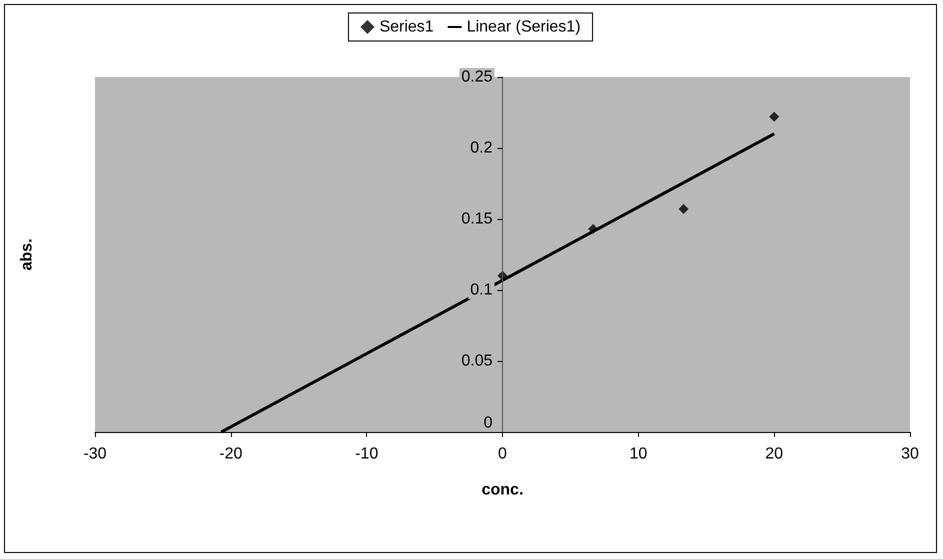 Image resolution: width=943 pixels, height=559 pixels. What do you see at coordinates (638, 454) in the screenshot?
I see `x-tick-label: 10` at bounding box center [638, 454].